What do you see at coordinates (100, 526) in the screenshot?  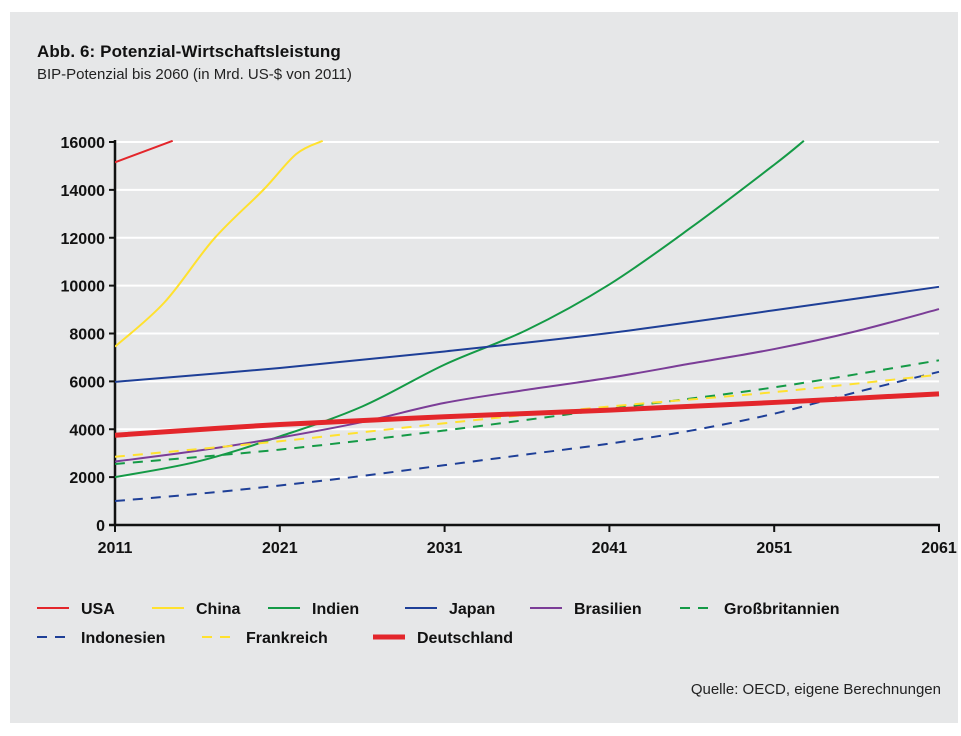 I see `y-tick-label: 0` at bounding box center [100, 526].